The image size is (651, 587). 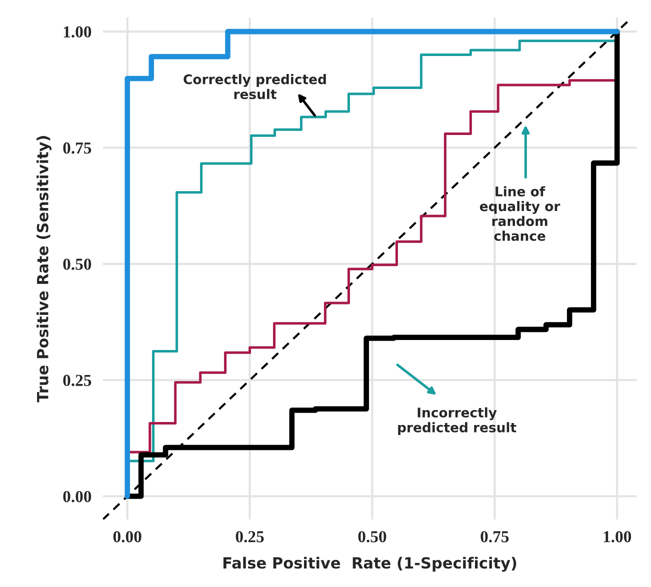 What do you see at coordinates (457, 421) in the screenshot?
I see `annotation: Incorrectly predicted result` at bounding box center [457, 421].